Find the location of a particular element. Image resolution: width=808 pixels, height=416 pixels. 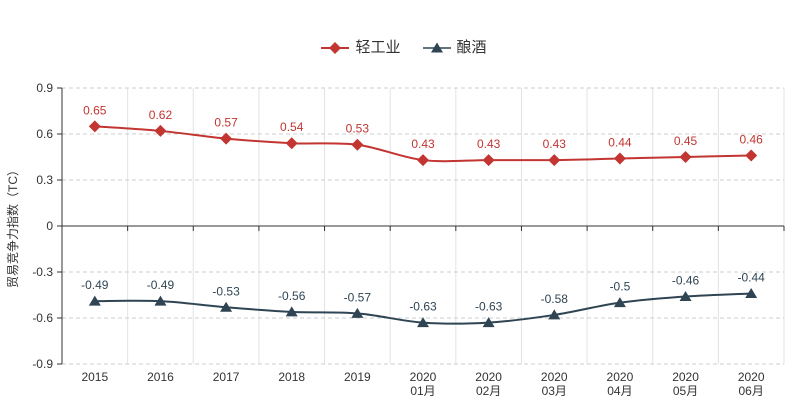

y-axis-name: 贸易竞争力指数（TC） is located at coordinates (12, 226).